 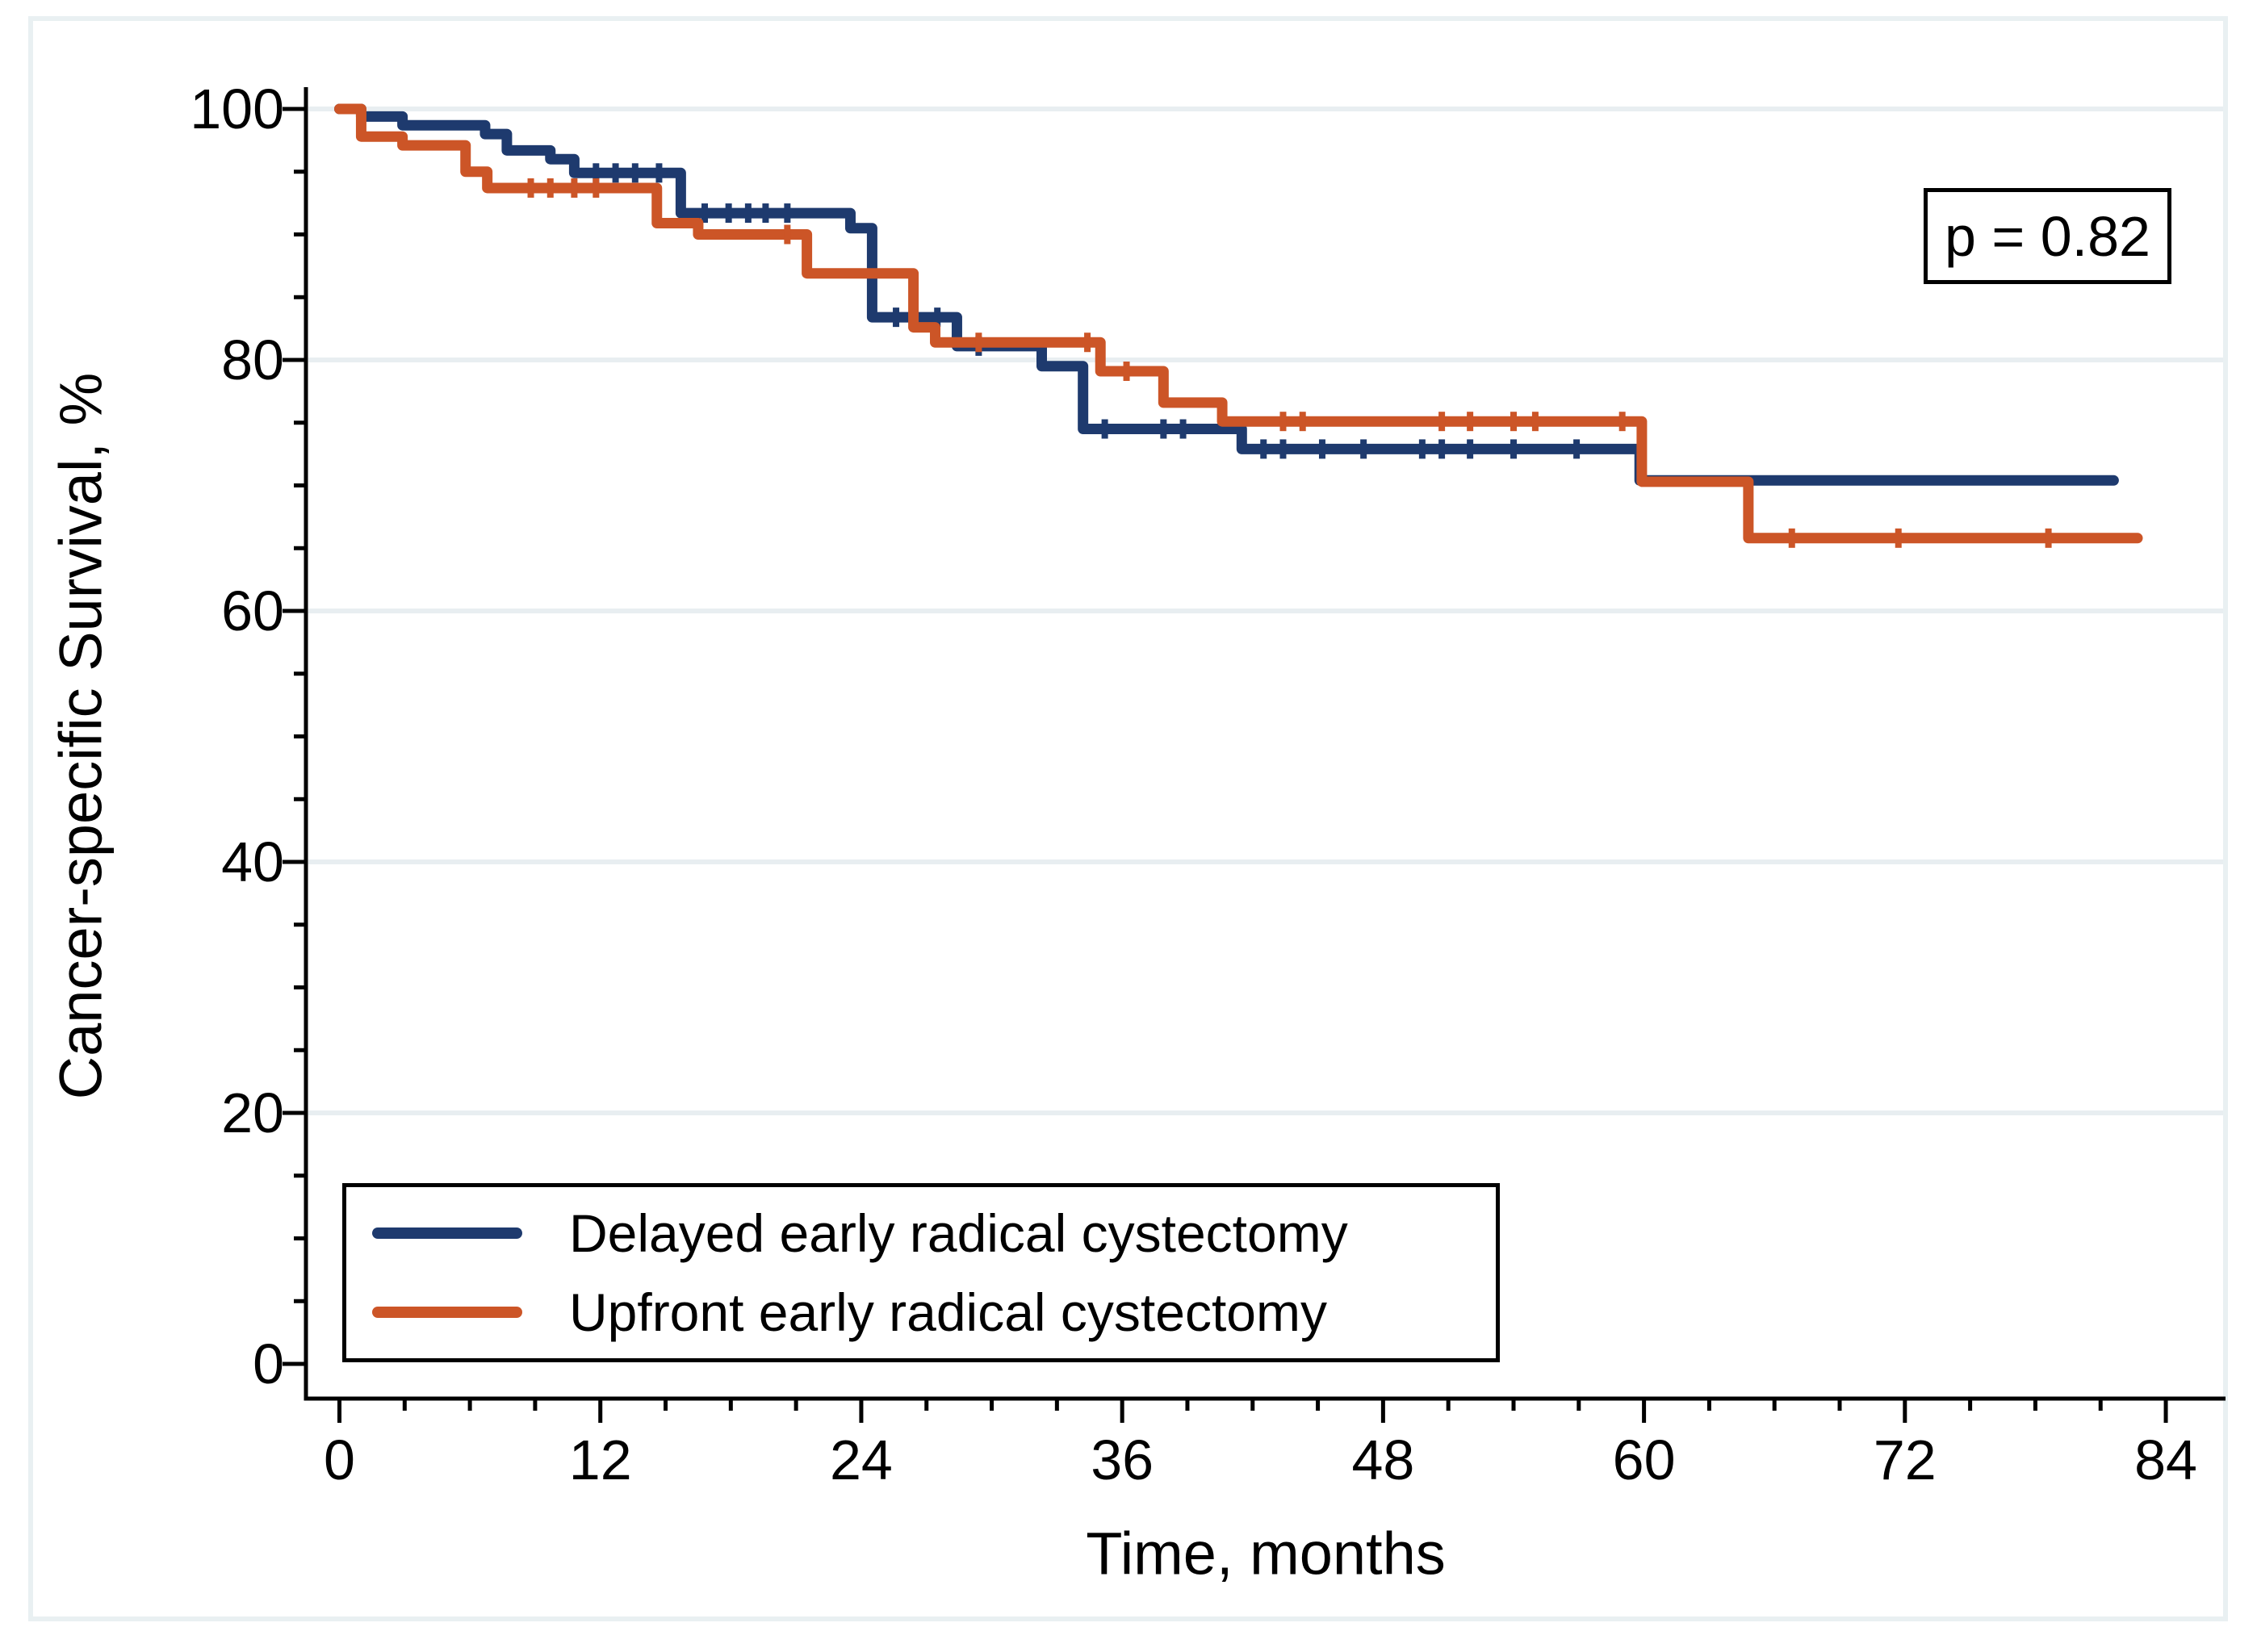 I want to click on legend-item-upfront: Upfront early radical cystectomy, so click(x=934, y=1312).